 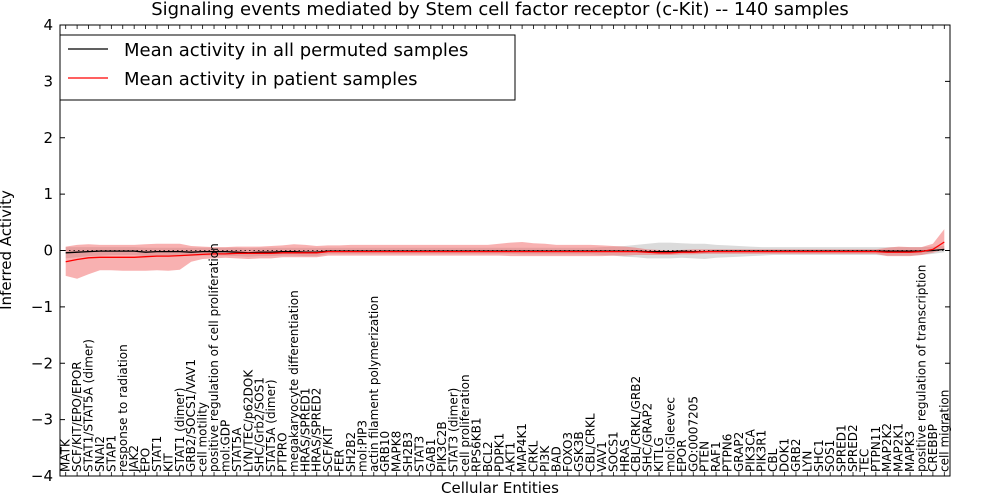 What do you see at coordinates (48, 25) in the screenshot?
I see `y-tick-label: 4` at bounding box center [48, 25].